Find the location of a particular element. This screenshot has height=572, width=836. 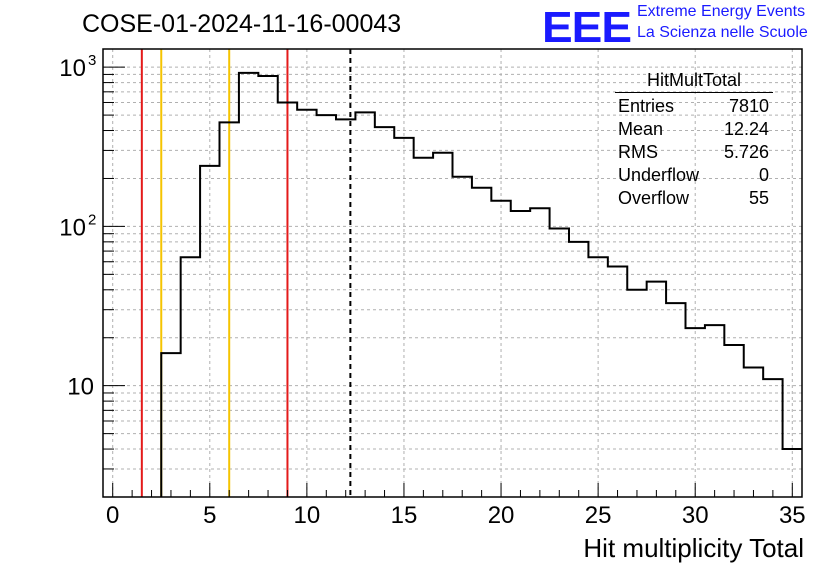

chart-title: COSE-01-2024-11-16-00043 is located at coordinates (242, 24).